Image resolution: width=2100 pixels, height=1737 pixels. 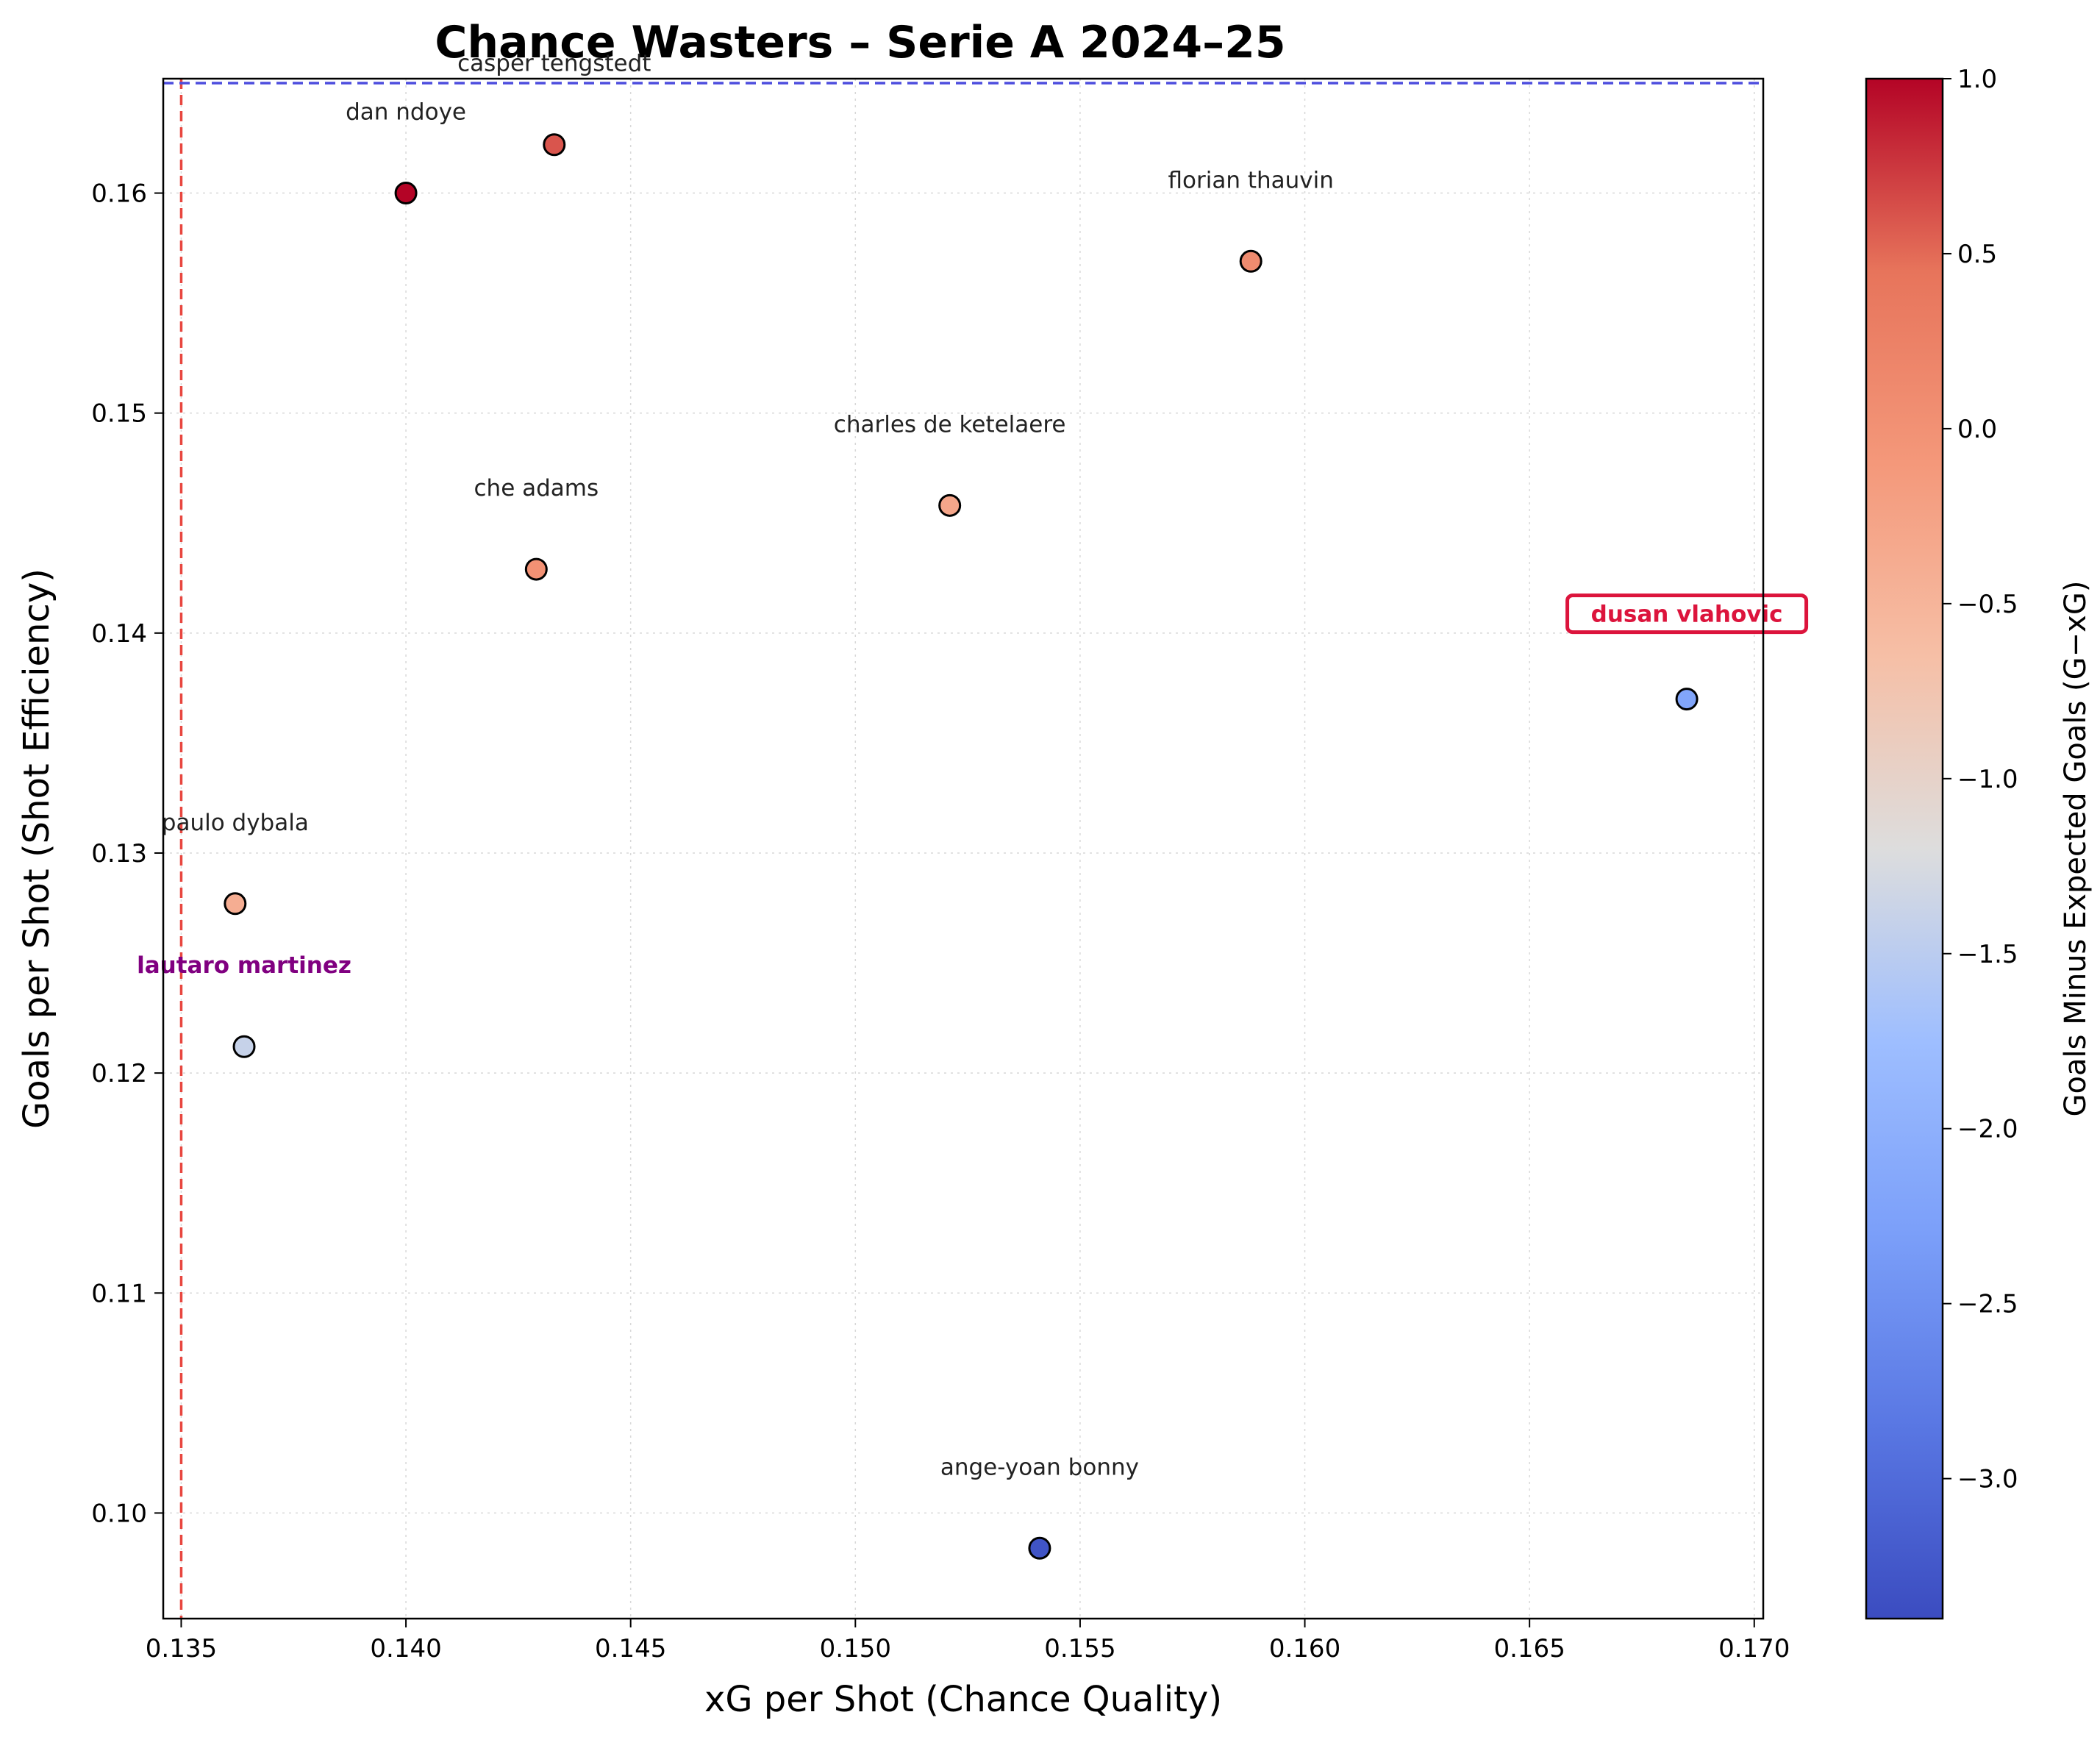 I want to click on x-tick-label: 0.145, so click(x=631, y=1648).